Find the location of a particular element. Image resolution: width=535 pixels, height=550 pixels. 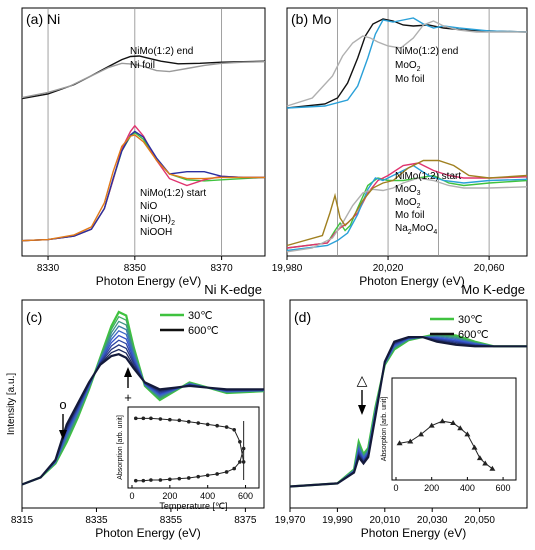

panel-c-marker-plus: + is located at coordinates (128, 397).